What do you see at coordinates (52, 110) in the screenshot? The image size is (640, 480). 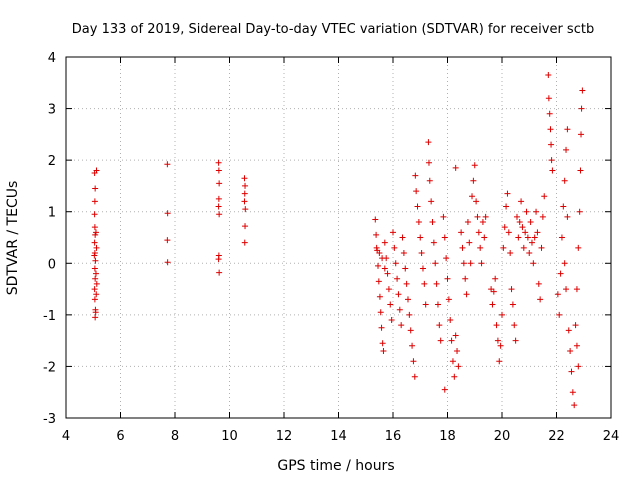 I see `y-tick-label: 3` at bounding box center [52, 110].